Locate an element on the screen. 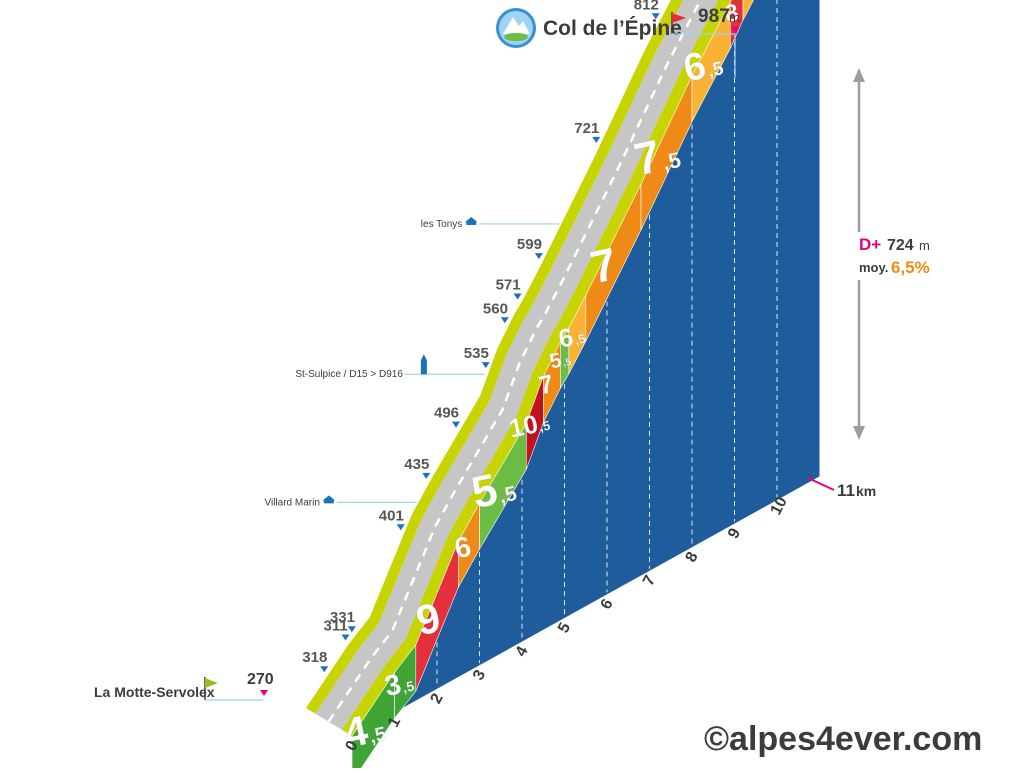 The width and height of the screenshot is (1024, 773). start-flag-icon is located at coordinates (211, 688).